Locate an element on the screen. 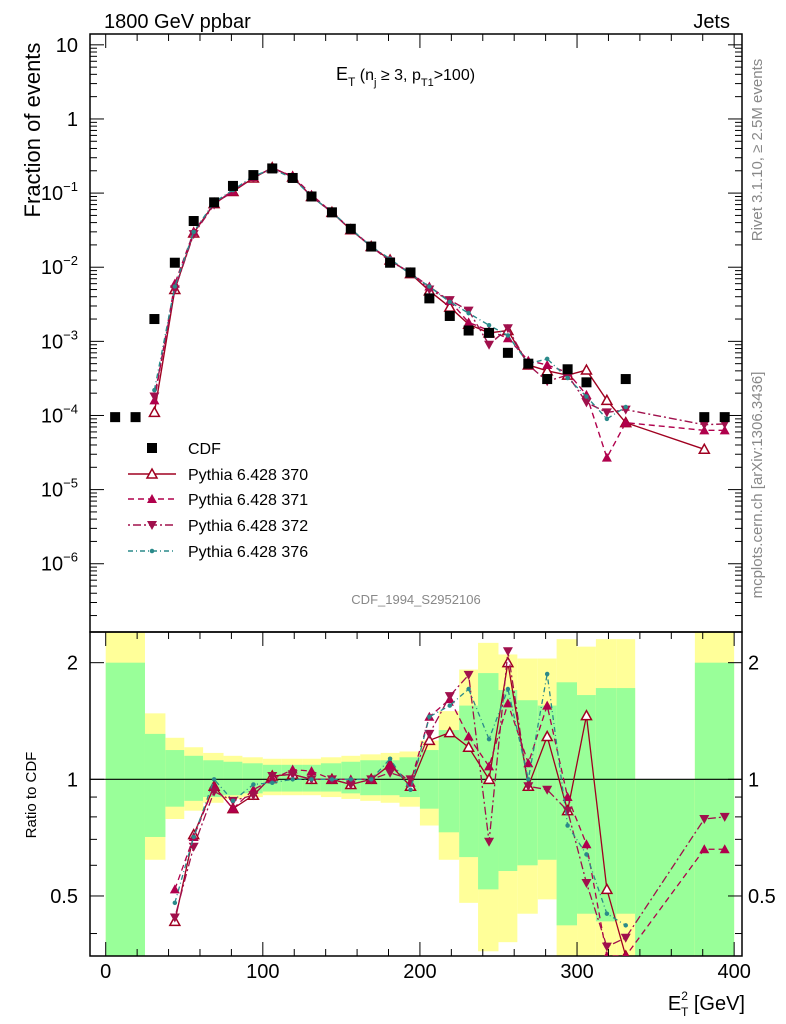 The image size is (786, 1024). top-y-tick-label: 10⁻⁶ is located at coordinates (59, 563).